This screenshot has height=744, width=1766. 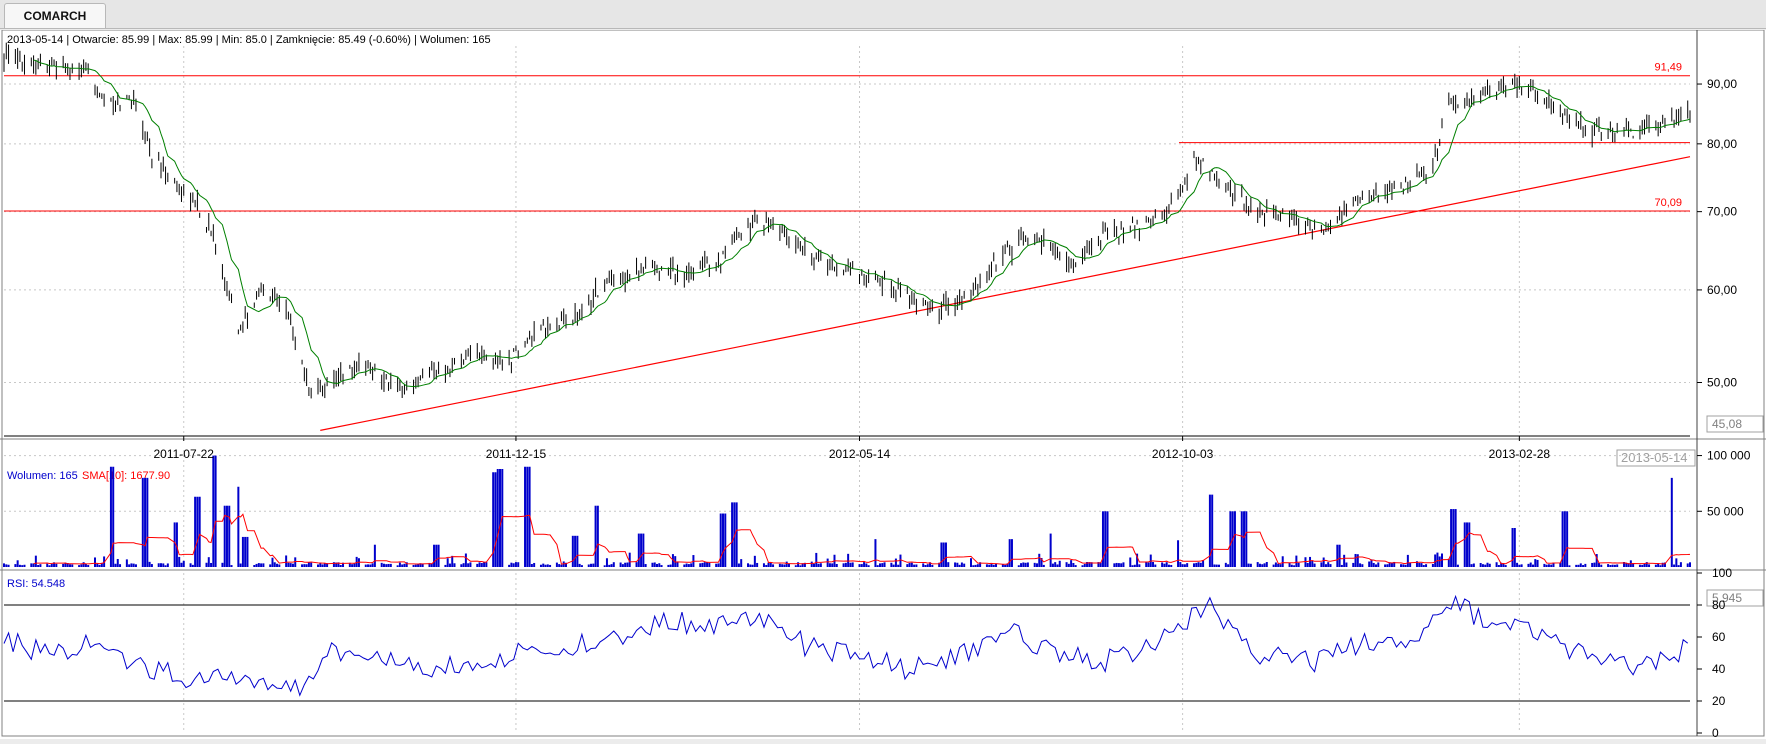 What do you see at coordinates (1722, 144) in the screenshot?
I see `price-y-tick-label-3: 80,00` at bounding box center [1722, 144].